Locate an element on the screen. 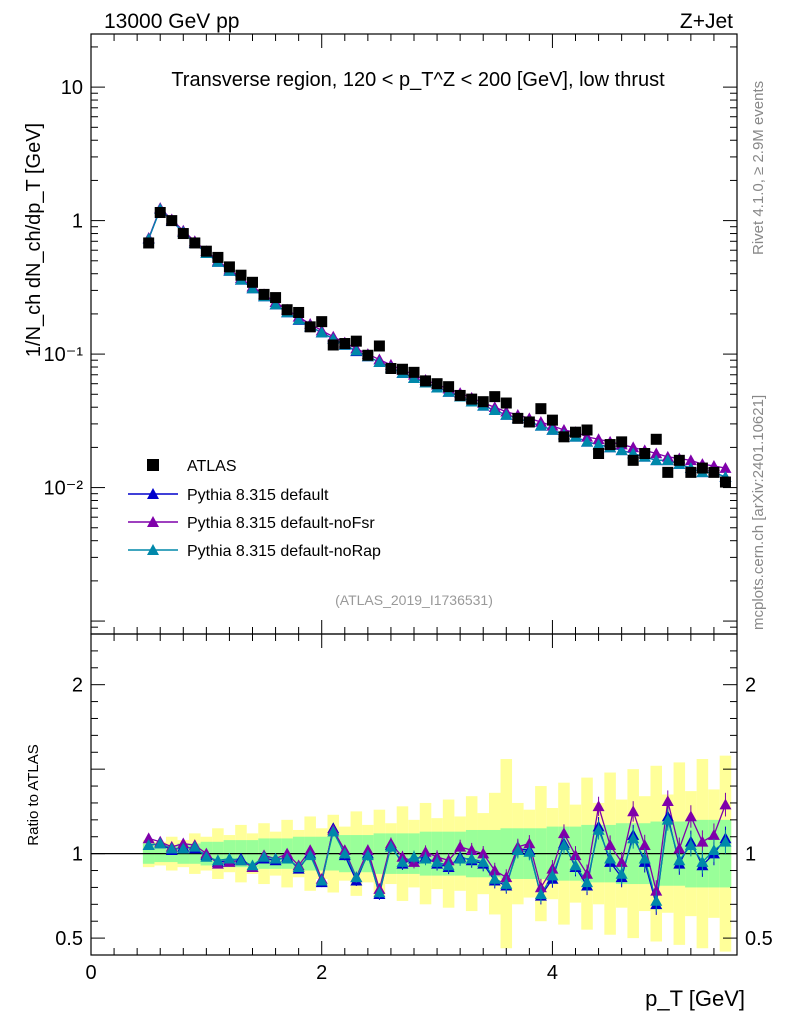 This screenshot has width=786, height=1029. header-left: 13000 GeV pp is located at coordinates (171, 21).